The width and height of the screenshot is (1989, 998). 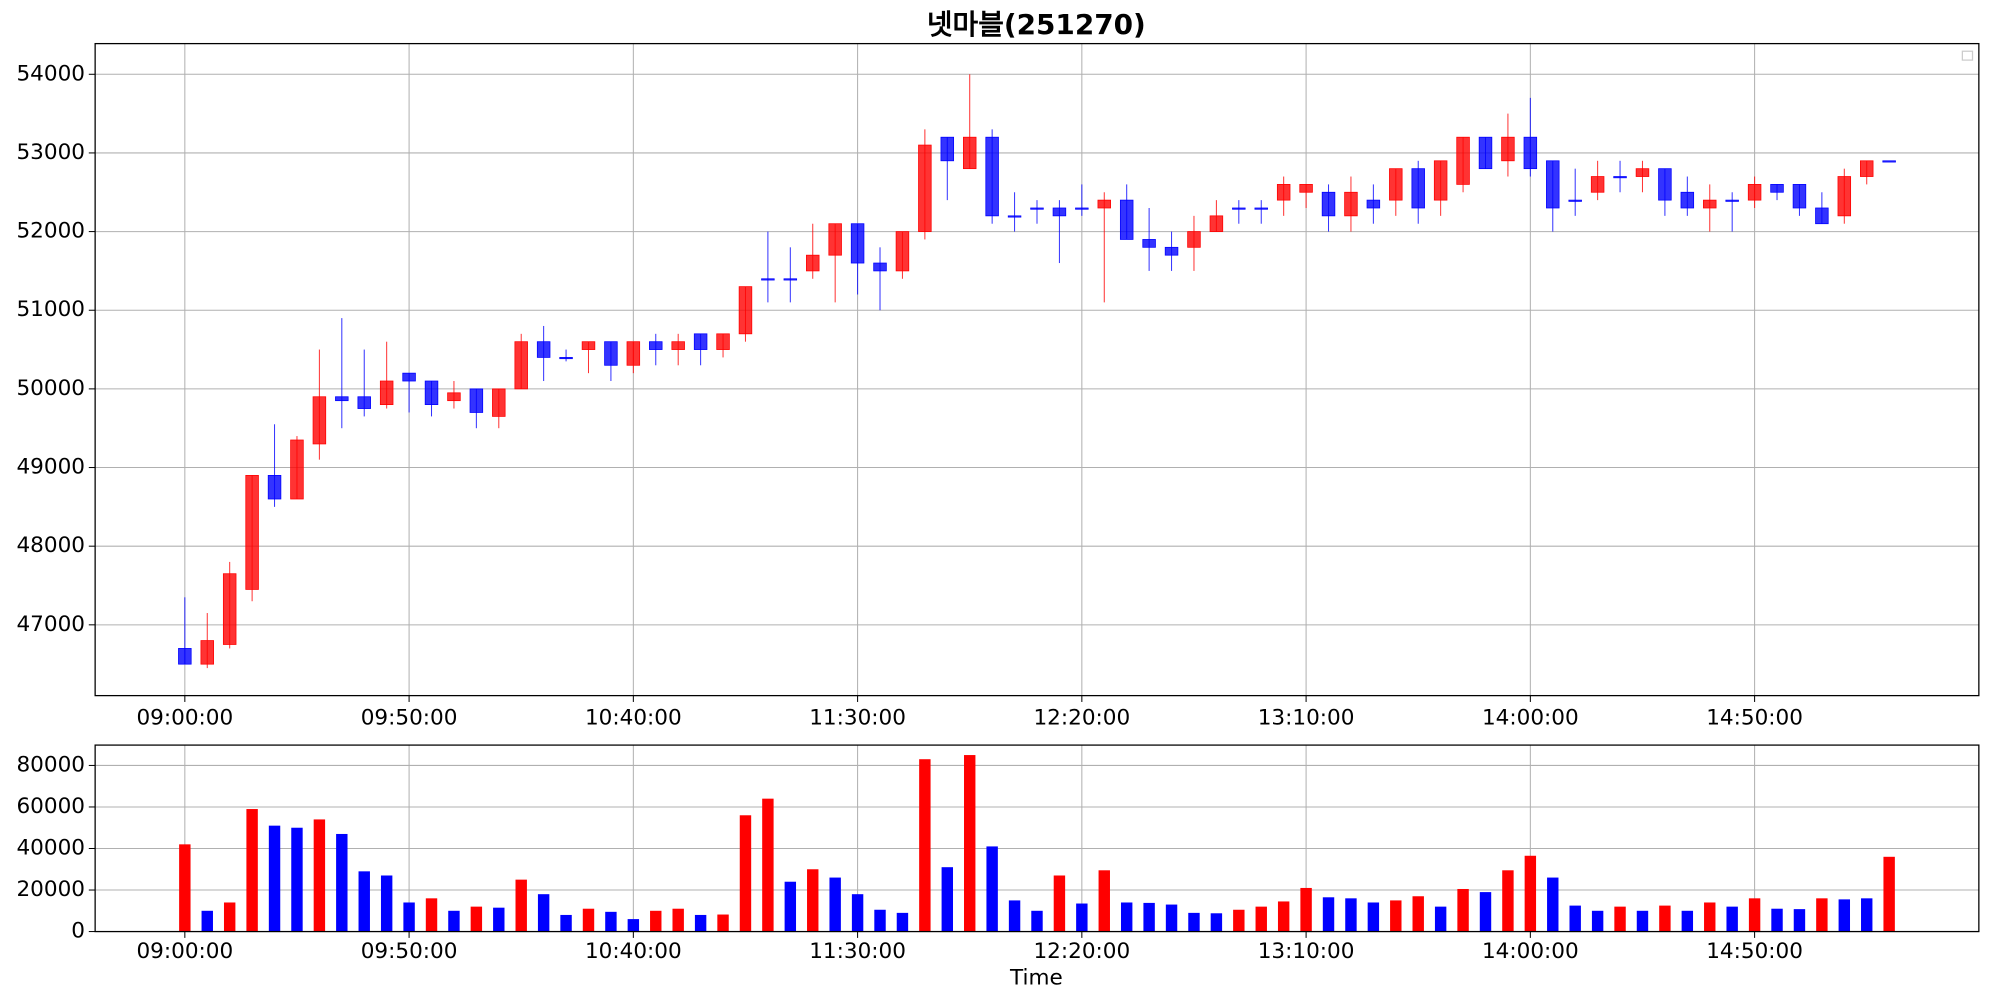 I want to click on x-tick-label: 09:50:00, so click(x=409, y=717).